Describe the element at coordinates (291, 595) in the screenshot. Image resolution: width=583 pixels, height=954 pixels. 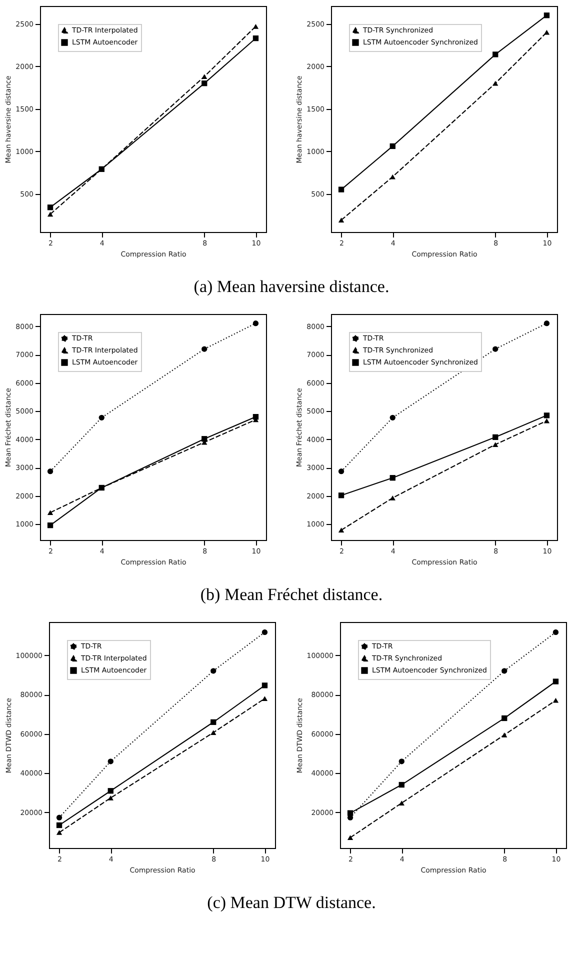
I see `text: (b) Mean Fréchet distance.` at that location.